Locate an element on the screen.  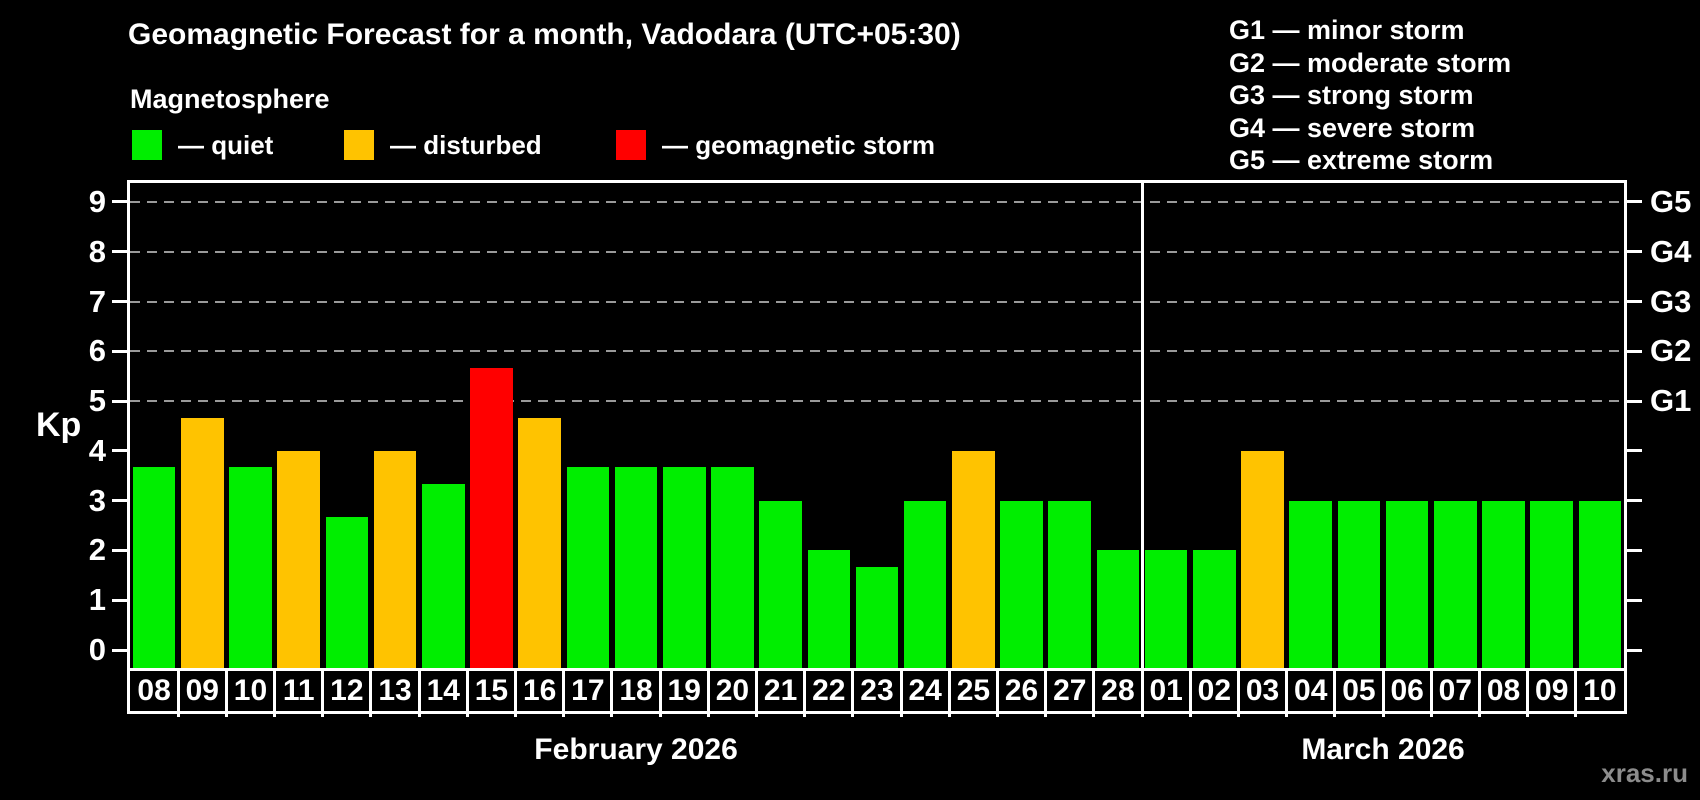
right-axis-label-G4: G4 is located at coordinates (1671, 251).